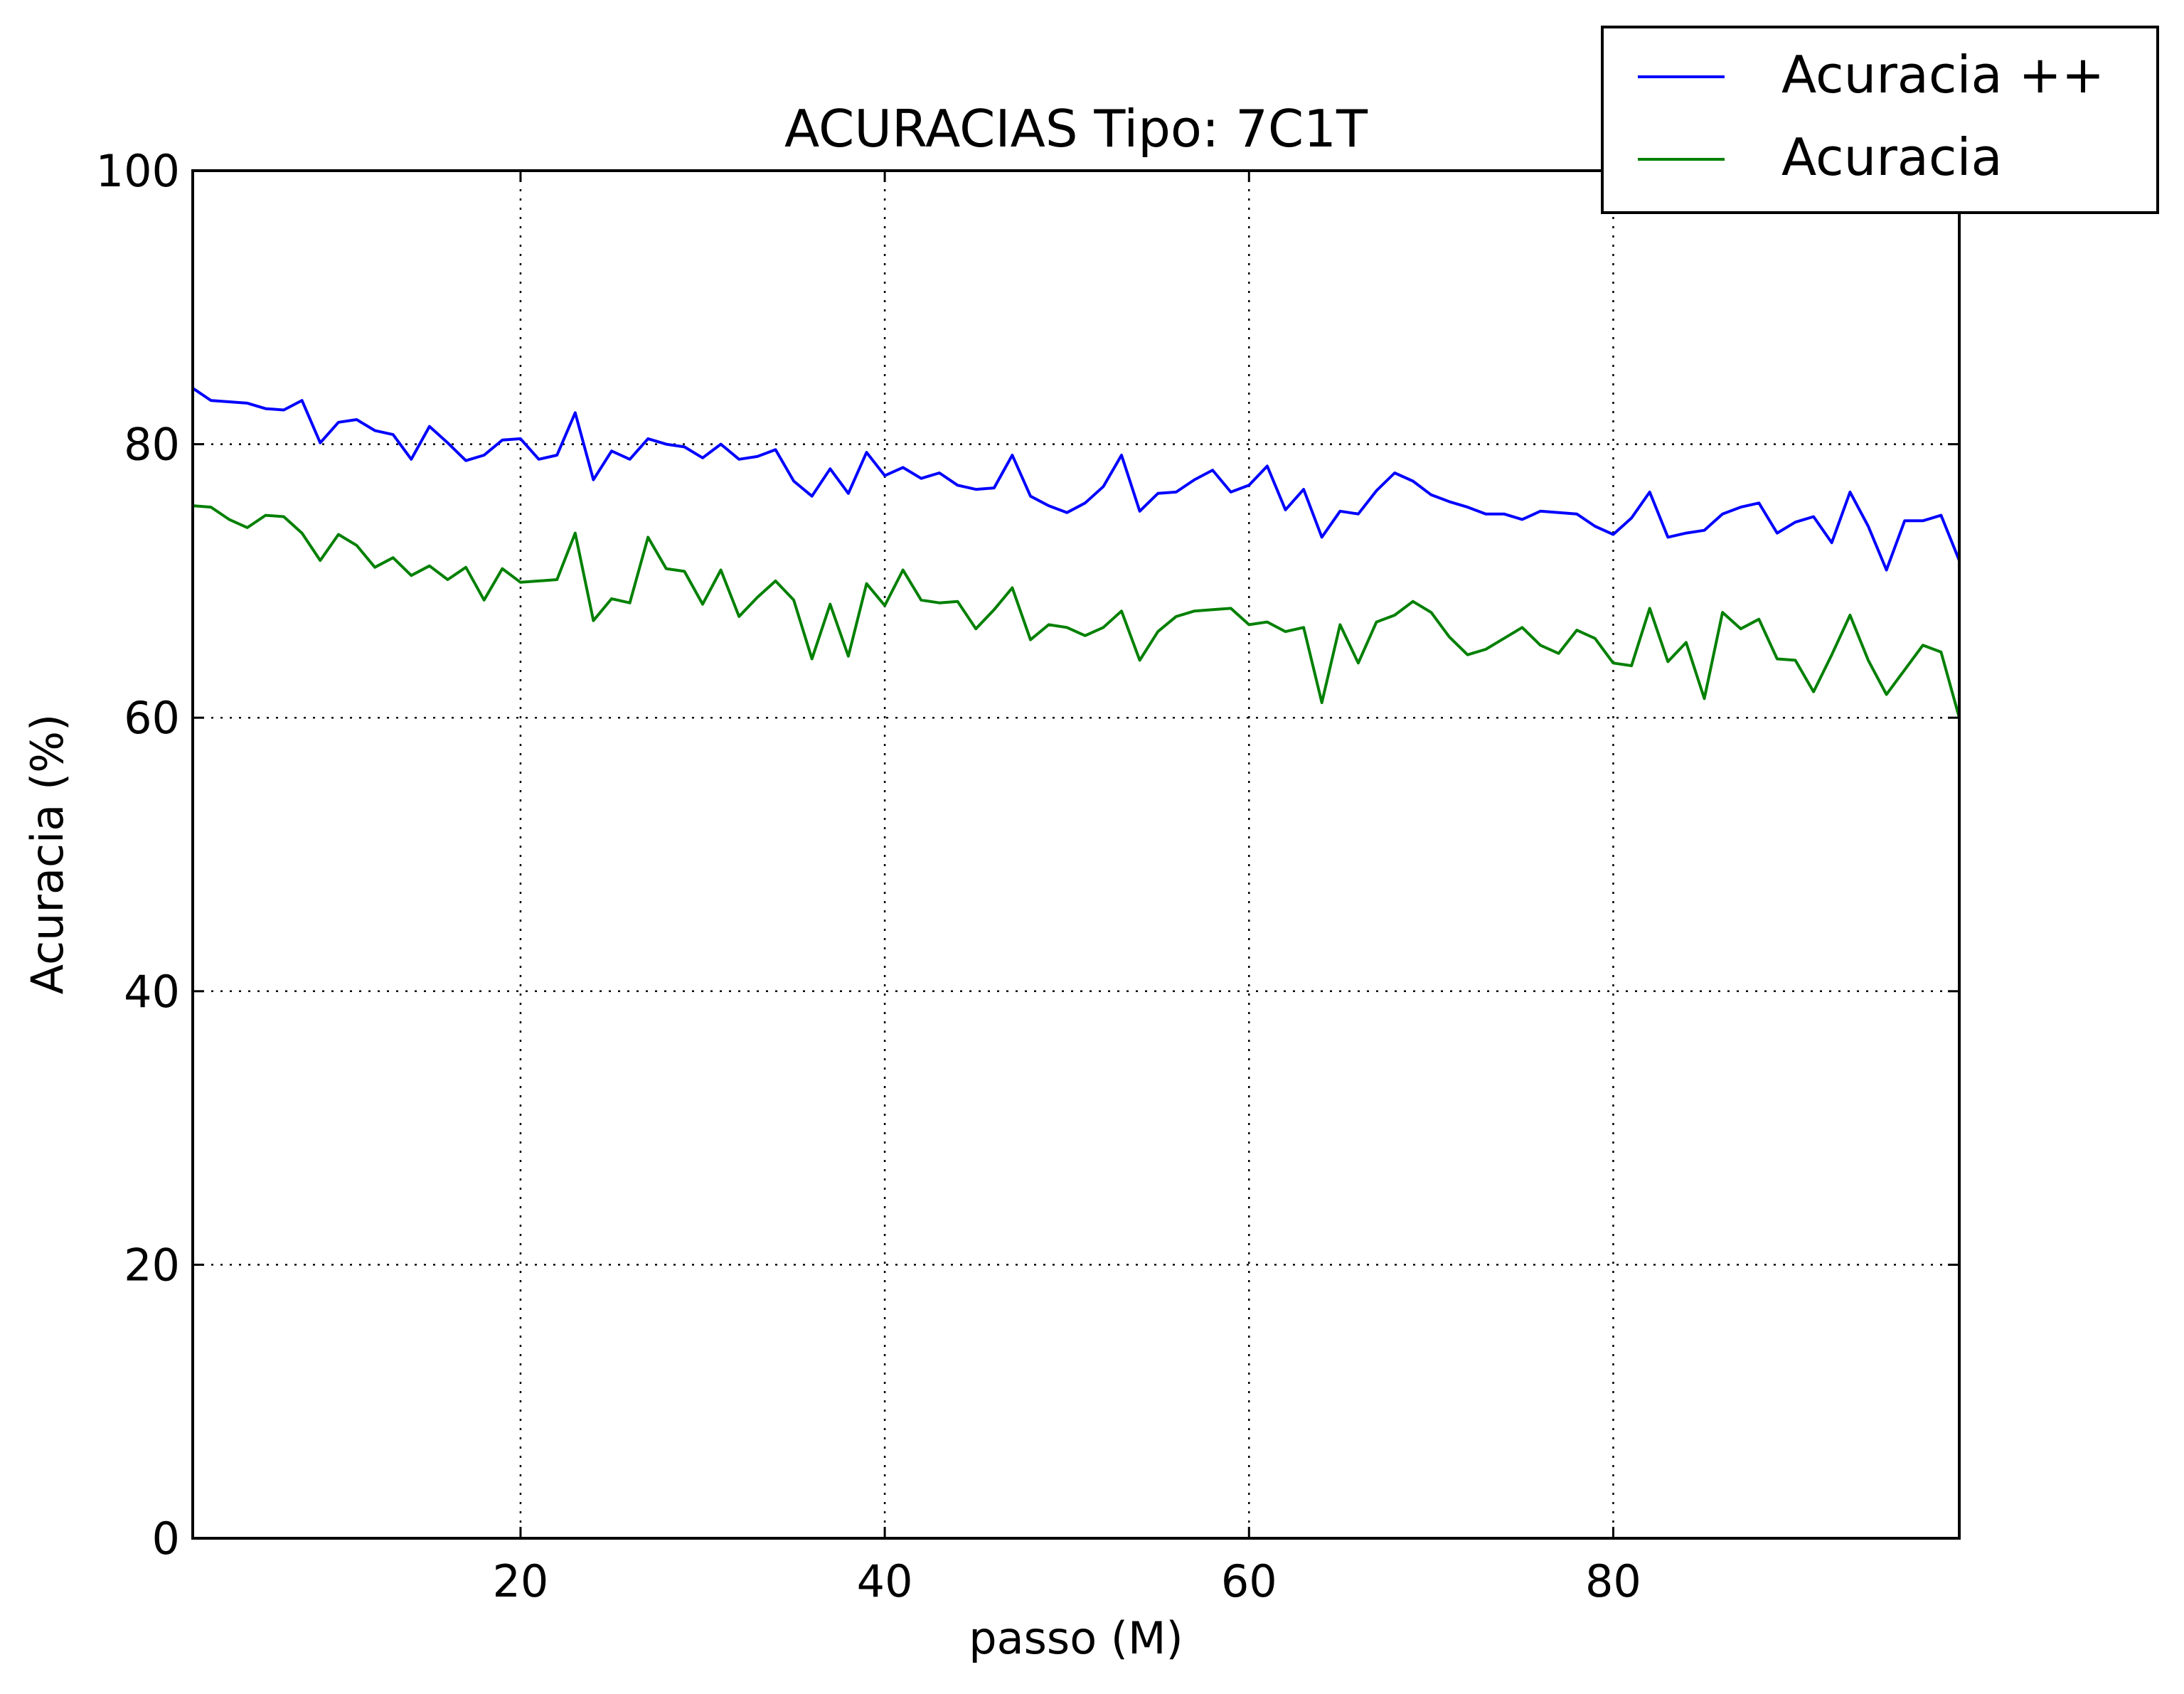 The width and height of the screenshot is (2184, 1694). Describe the element at coordinates (152, 445) in the screenshot. I see `y-tick-label: 80` at that location.